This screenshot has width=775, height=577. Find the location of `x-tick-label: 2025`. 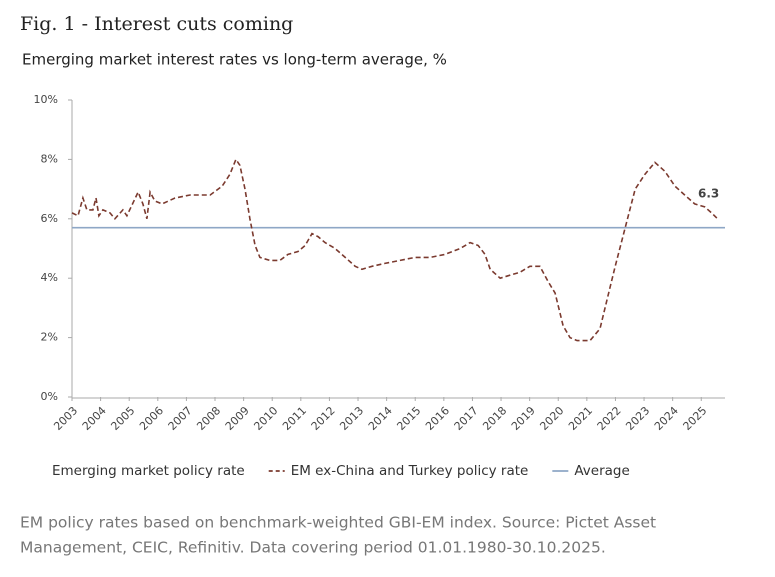

x-tick-label: 2025 is located at coordinates (695, 418).